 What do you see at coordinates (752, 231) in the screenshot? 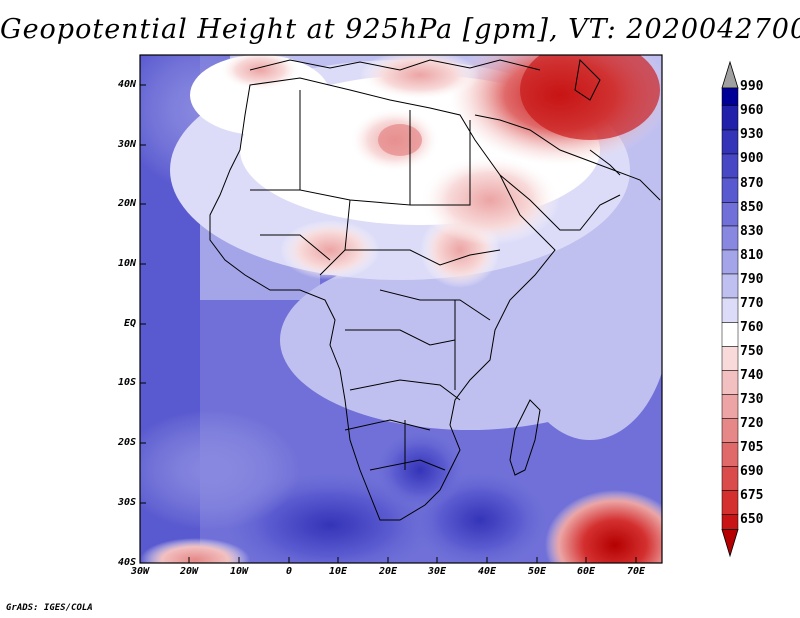
I see `colorbar-label-830: 830` at bounding box center [752, 231].